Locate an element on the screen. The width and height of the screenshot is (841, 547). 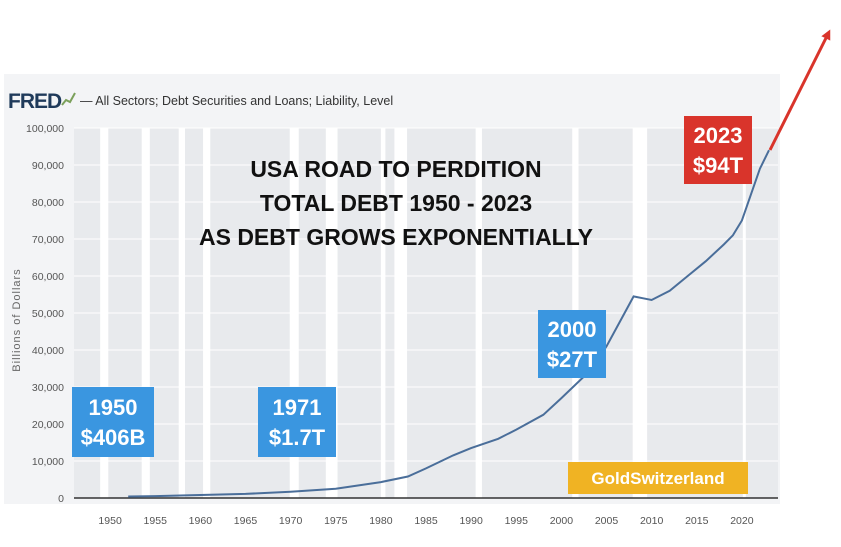
x-tick-label: 2020 is located at coordinates (742, 521).